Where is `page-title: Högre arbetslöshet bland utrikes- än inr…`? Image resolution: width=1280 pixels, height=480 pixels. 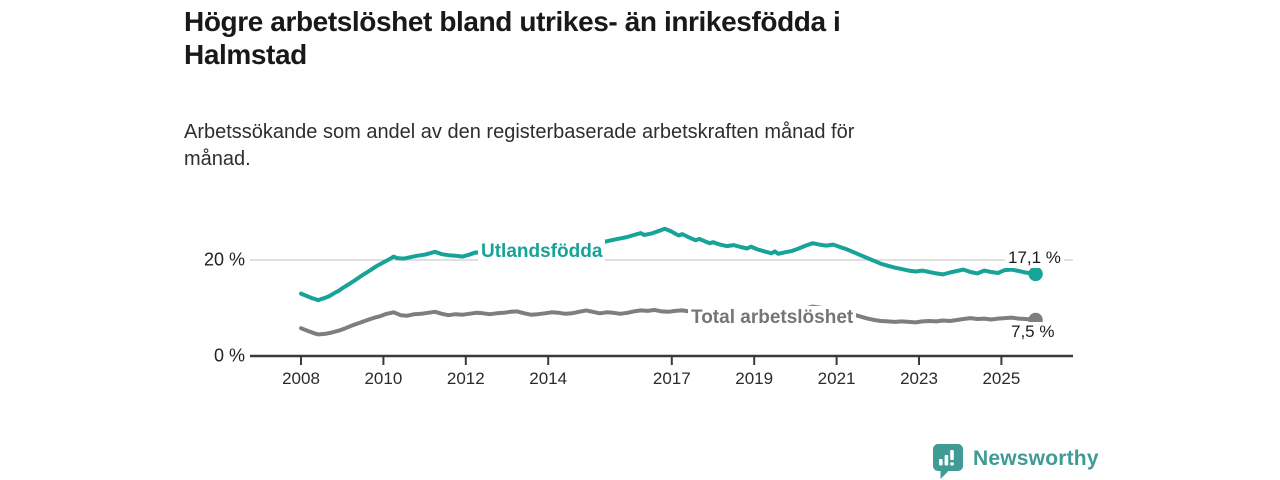
page-title: Högre arbetslöshet bland utrikes- än inr… is located at coordinates (614, 38).